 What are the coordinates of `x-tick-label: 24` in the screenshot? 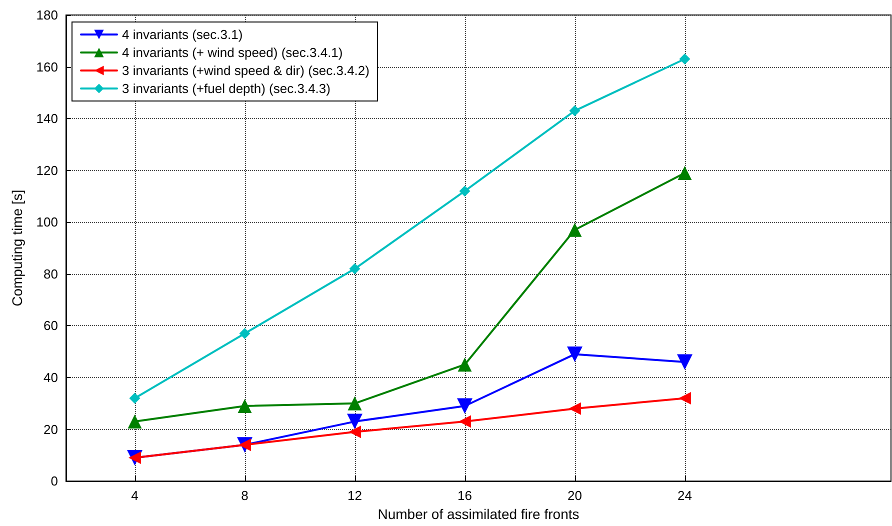 It's located at (685, 496).